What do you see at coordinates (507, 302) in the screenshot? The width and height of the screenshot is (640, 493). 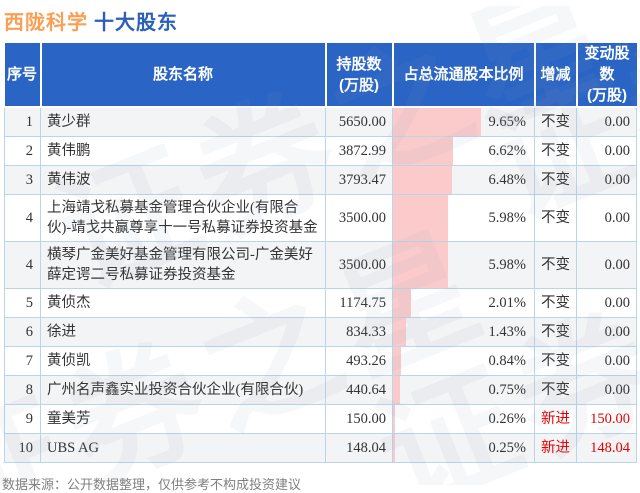 I see `pct-of-float-value: 2.01%` at bounding box center [507, 302].